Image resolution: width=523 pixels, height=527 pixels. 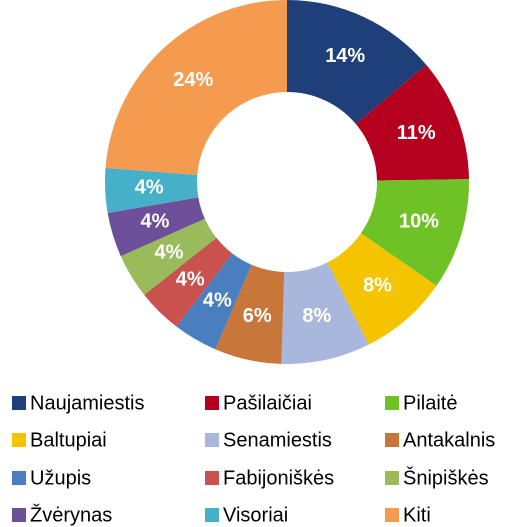 I want to click on data-label: 24%, so click(x=193, y=80).